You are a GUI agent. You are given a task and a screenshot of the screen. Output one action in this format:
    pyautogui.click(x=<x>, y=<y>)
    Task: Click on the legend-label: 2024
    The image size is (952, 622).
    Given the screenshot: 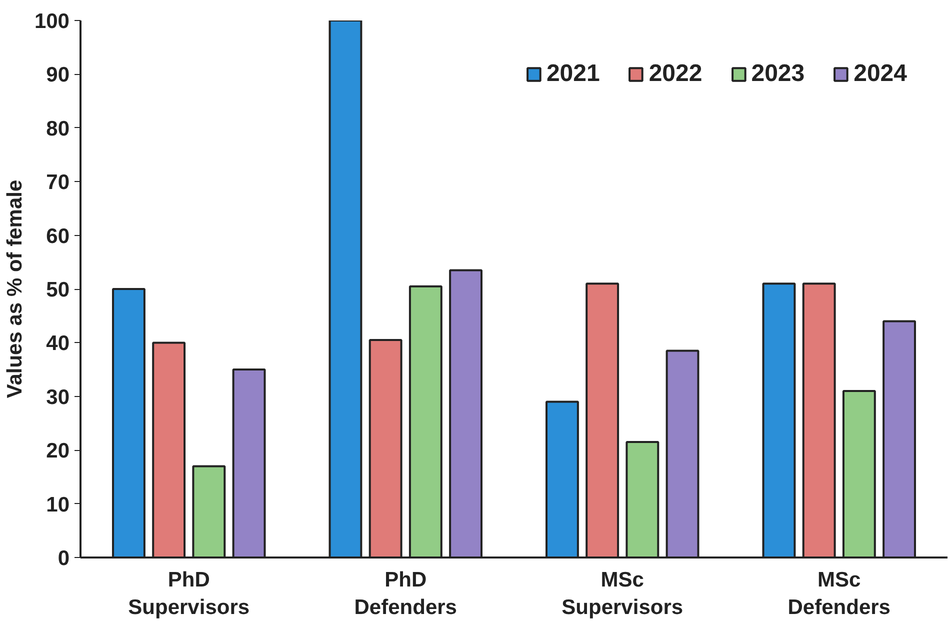 What is the action you would take?
    pyautogui.click(x=880, y=74)
    